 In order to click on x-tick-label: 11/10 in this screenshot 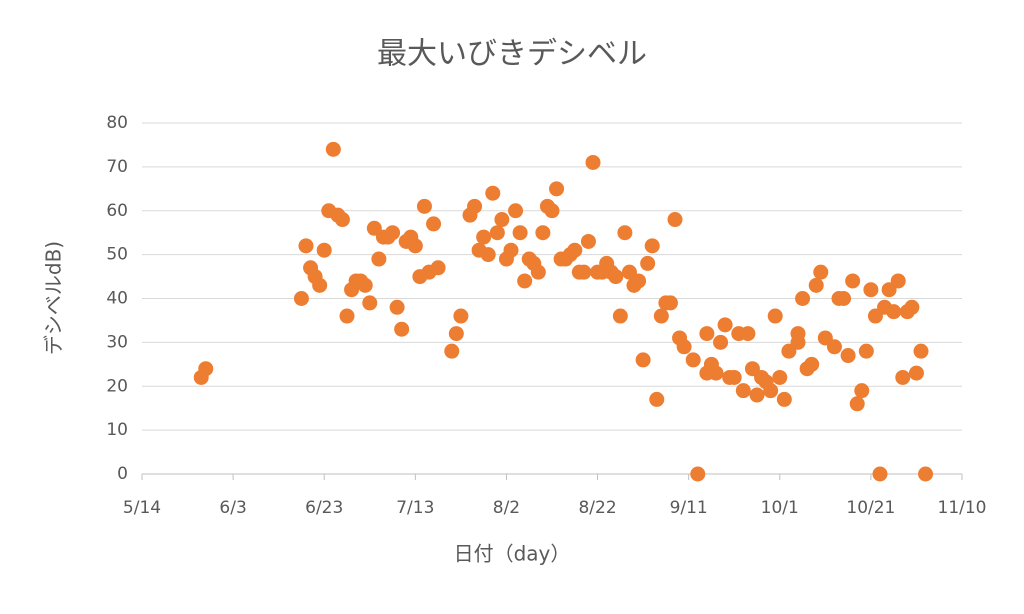, I will do `click(962, 508)`.